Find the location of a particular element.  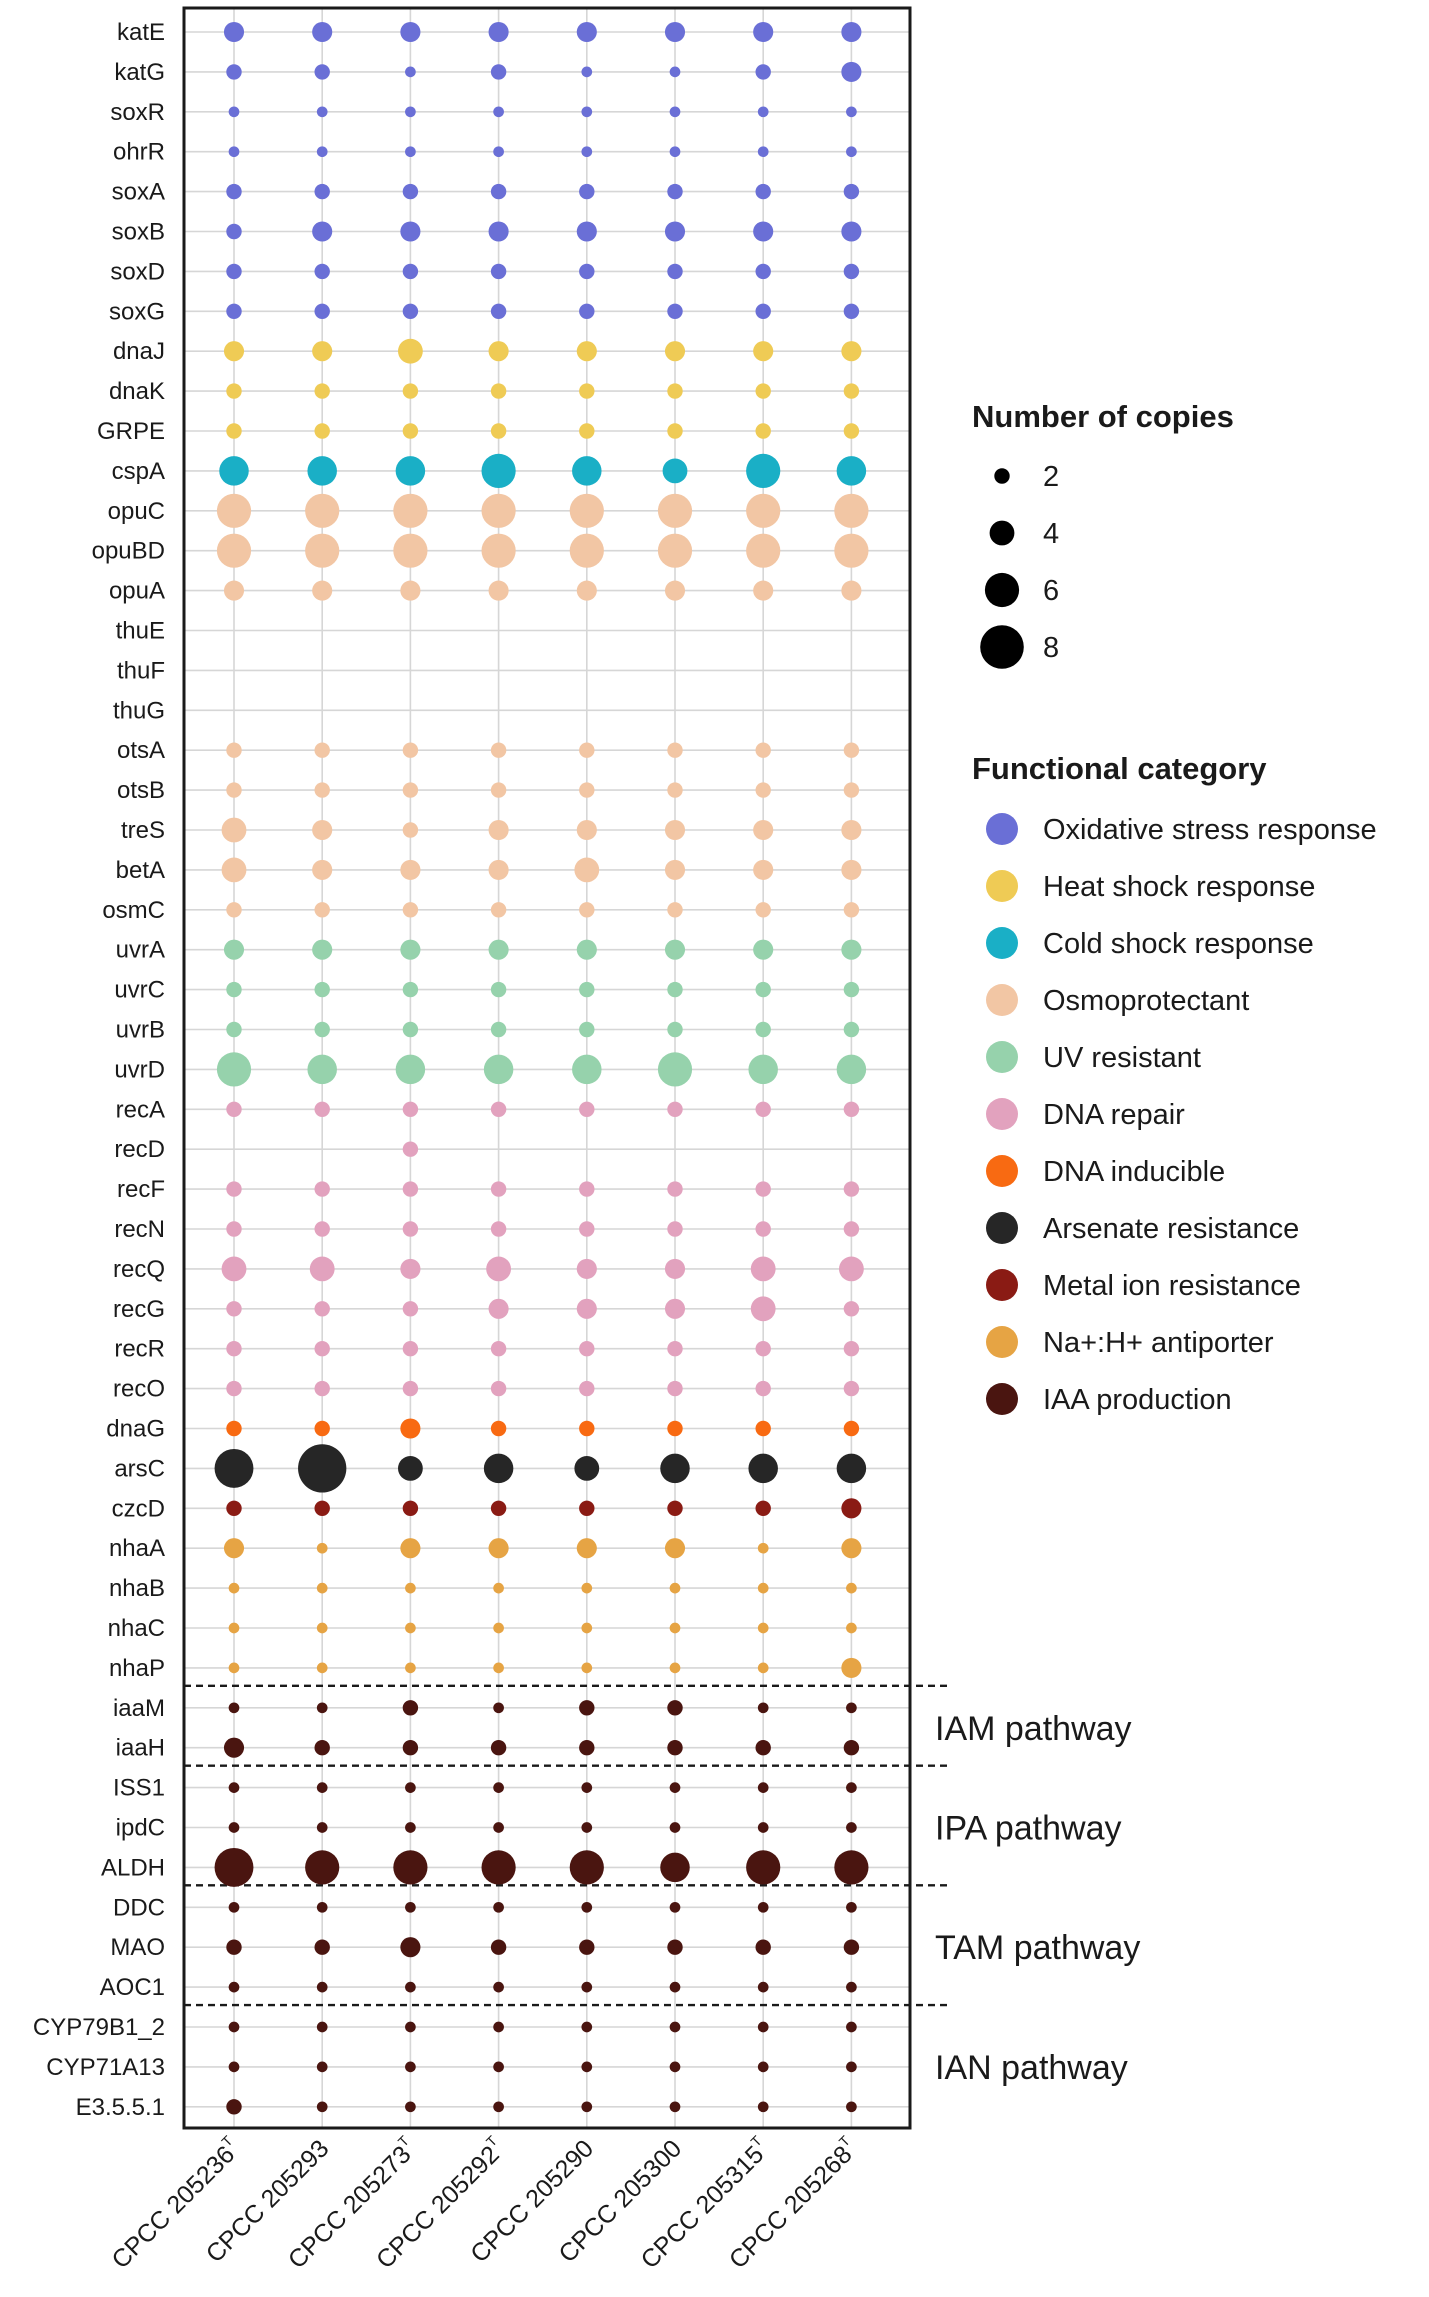

category-legend-label: Cold shock response is located at coordinates (1178, 944).